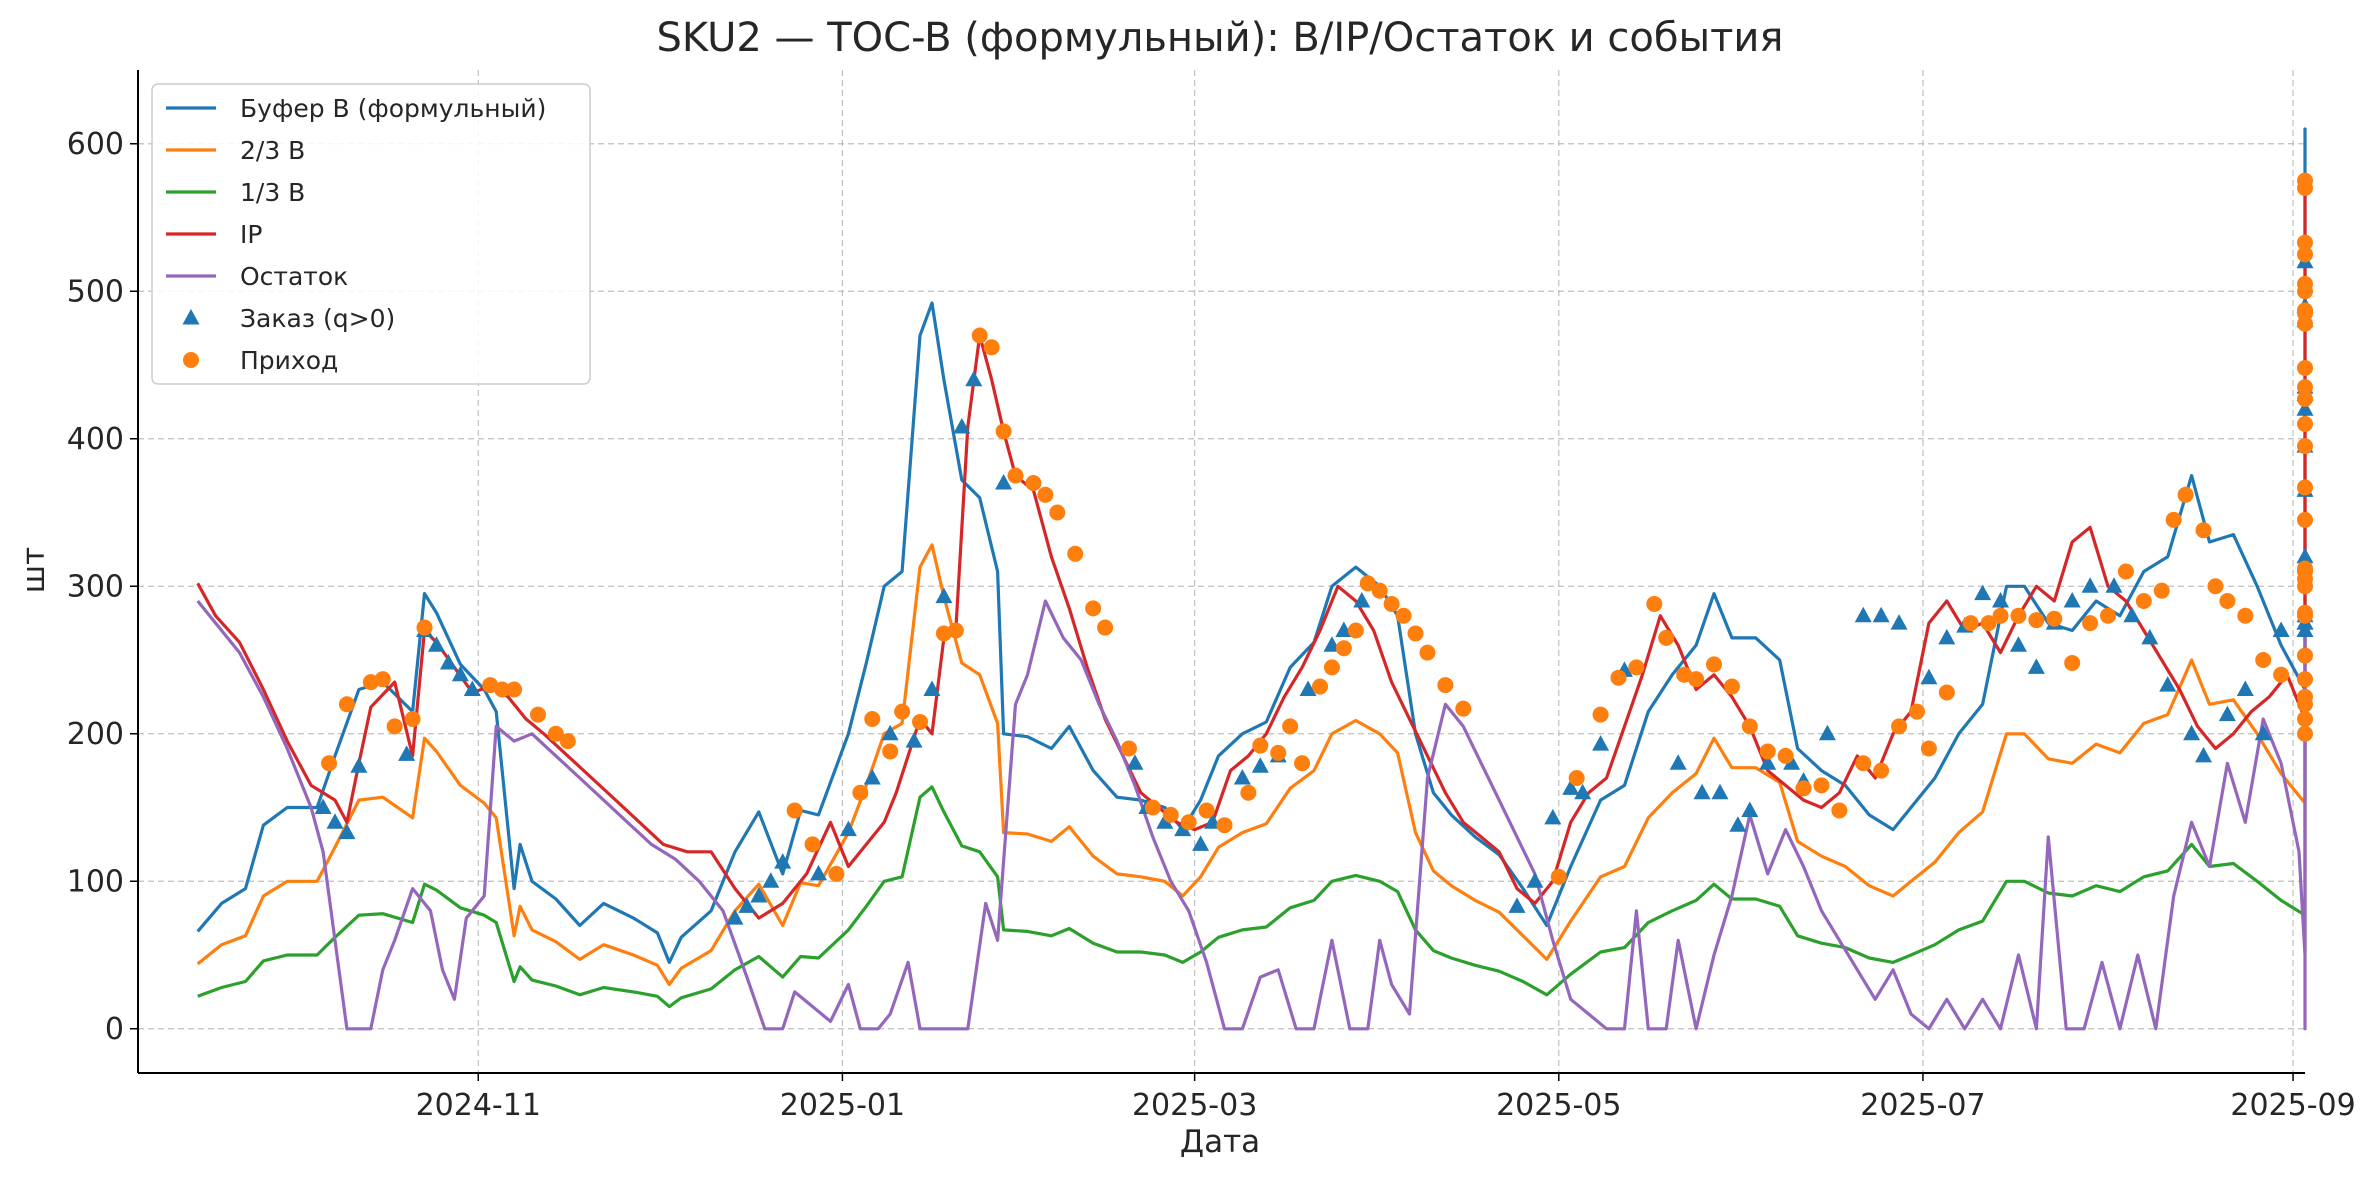 The height and width of the screenshot is (1180, 2377). Describe the element at coordinates (1558, 1105) in the screenshot. I see `x-tick-label: 2025-05` at that location.